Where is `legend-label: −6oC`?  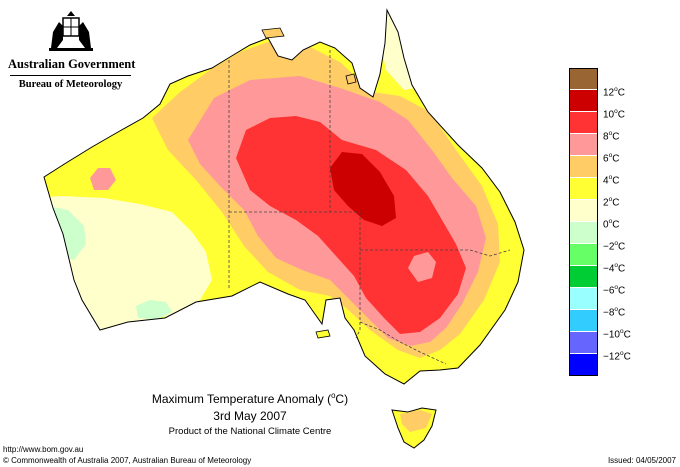
legend-label: −6oC is located at coordinates (614, 290).